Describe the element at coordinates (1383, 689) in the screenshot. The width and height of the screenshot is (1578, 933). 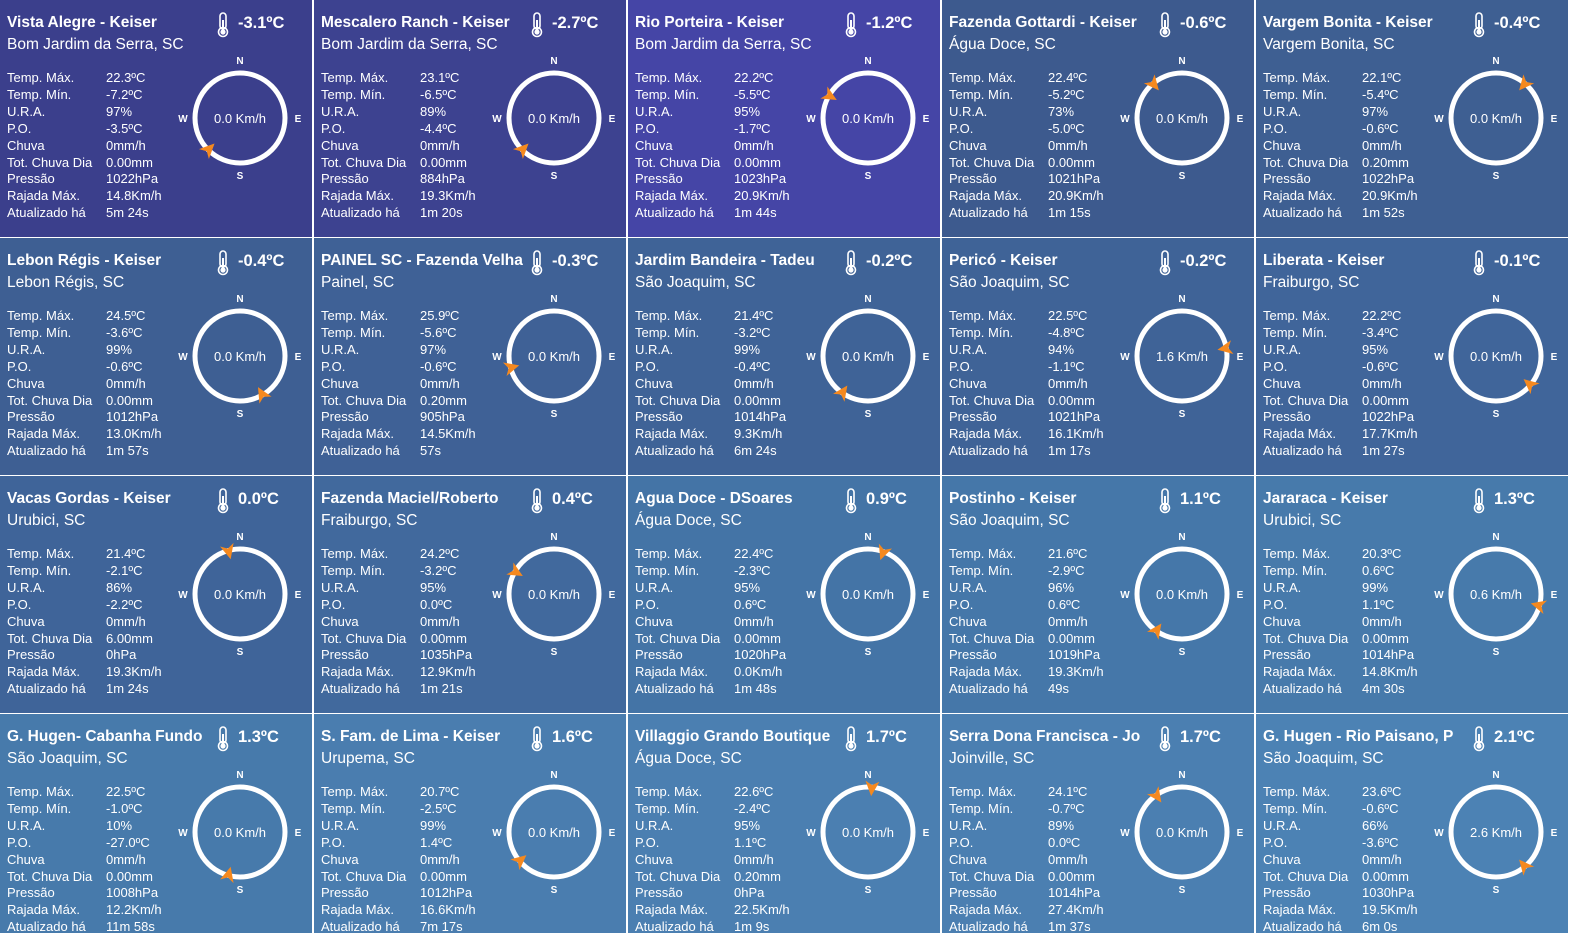
I see `stat-value: 4m 30s` at that location.